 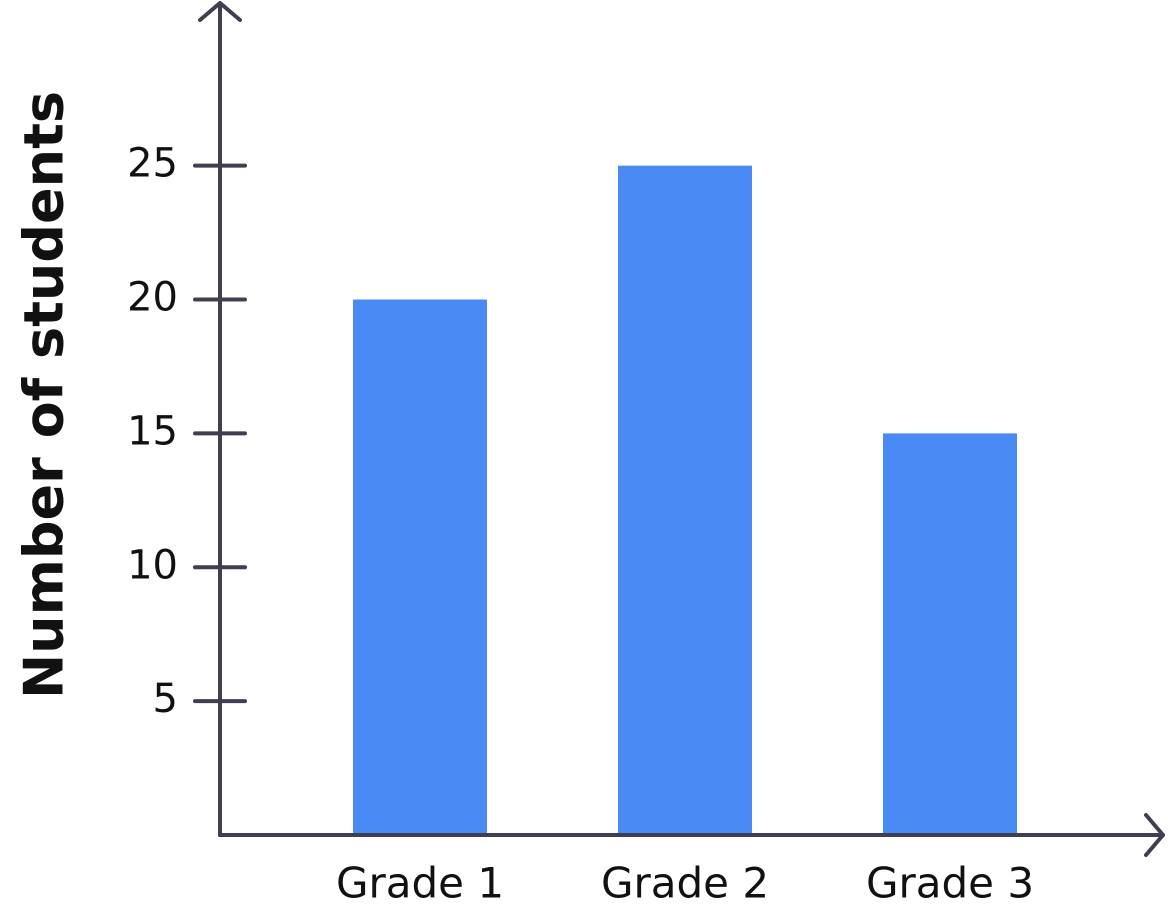 What do you see at coordinates (44, 395) in the screenshot?
I see `y-axis-title: Number of students` at bounding box center [44, 395].